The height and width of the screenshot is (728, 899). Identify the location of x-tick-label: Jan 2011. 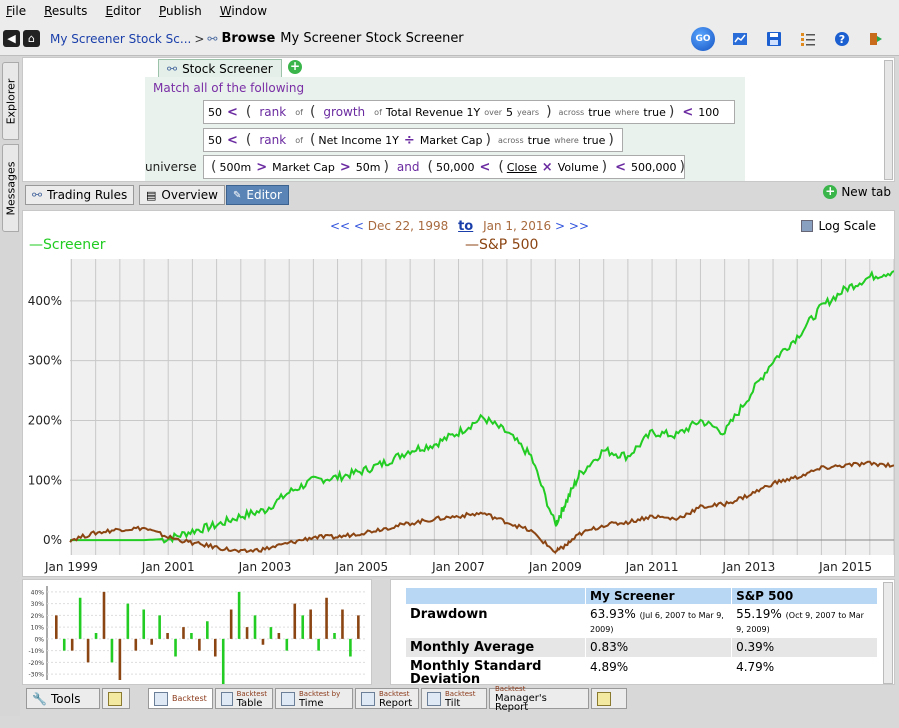
(652, 567).